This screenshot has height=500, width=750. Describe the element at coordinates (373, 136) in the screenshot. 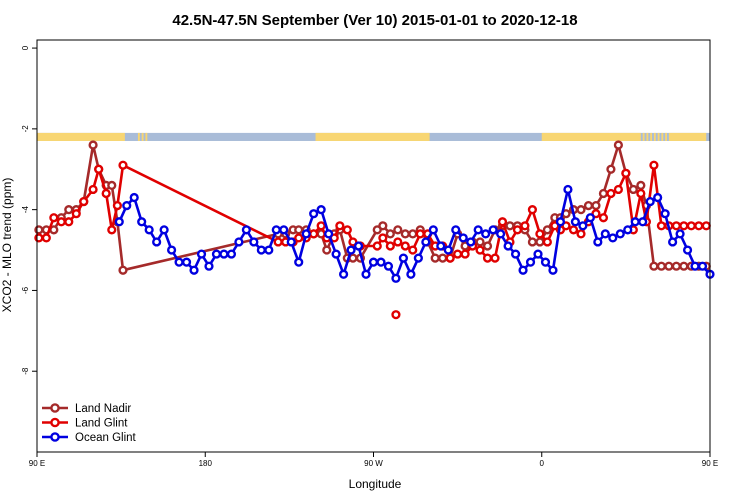

I see `land-sea-band` at that location.